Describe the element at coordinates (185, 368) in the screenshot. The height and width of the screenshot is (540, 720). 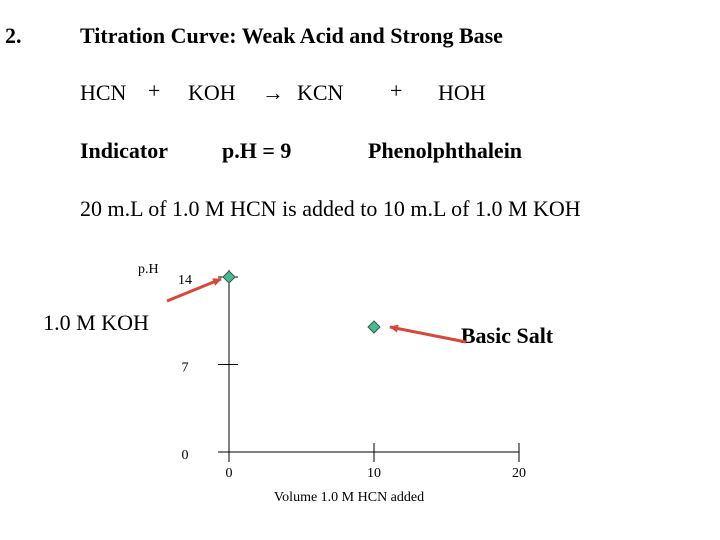
I see `y-tick-label: 7` at that location.